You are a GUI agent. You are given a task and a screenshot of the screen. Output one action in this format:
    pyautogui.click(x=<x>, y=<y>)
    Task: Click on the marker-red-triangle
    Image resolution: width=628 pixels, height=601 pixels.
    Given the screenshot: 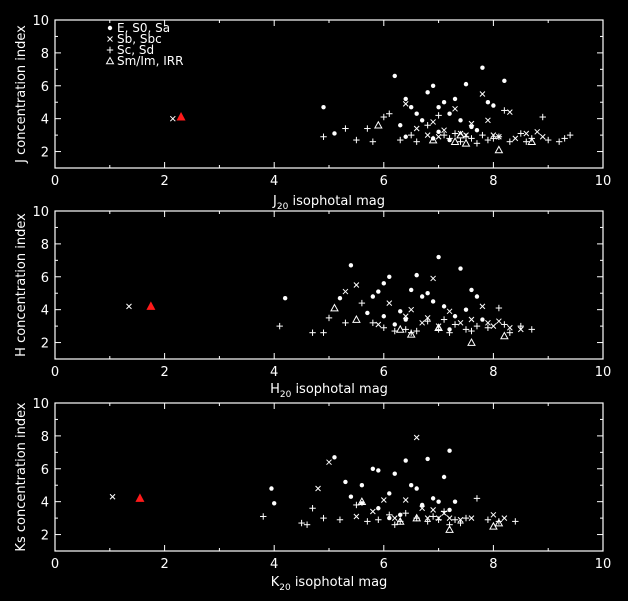 What is the action you would take?
    pyautogui.click(x=151, y=305)
    